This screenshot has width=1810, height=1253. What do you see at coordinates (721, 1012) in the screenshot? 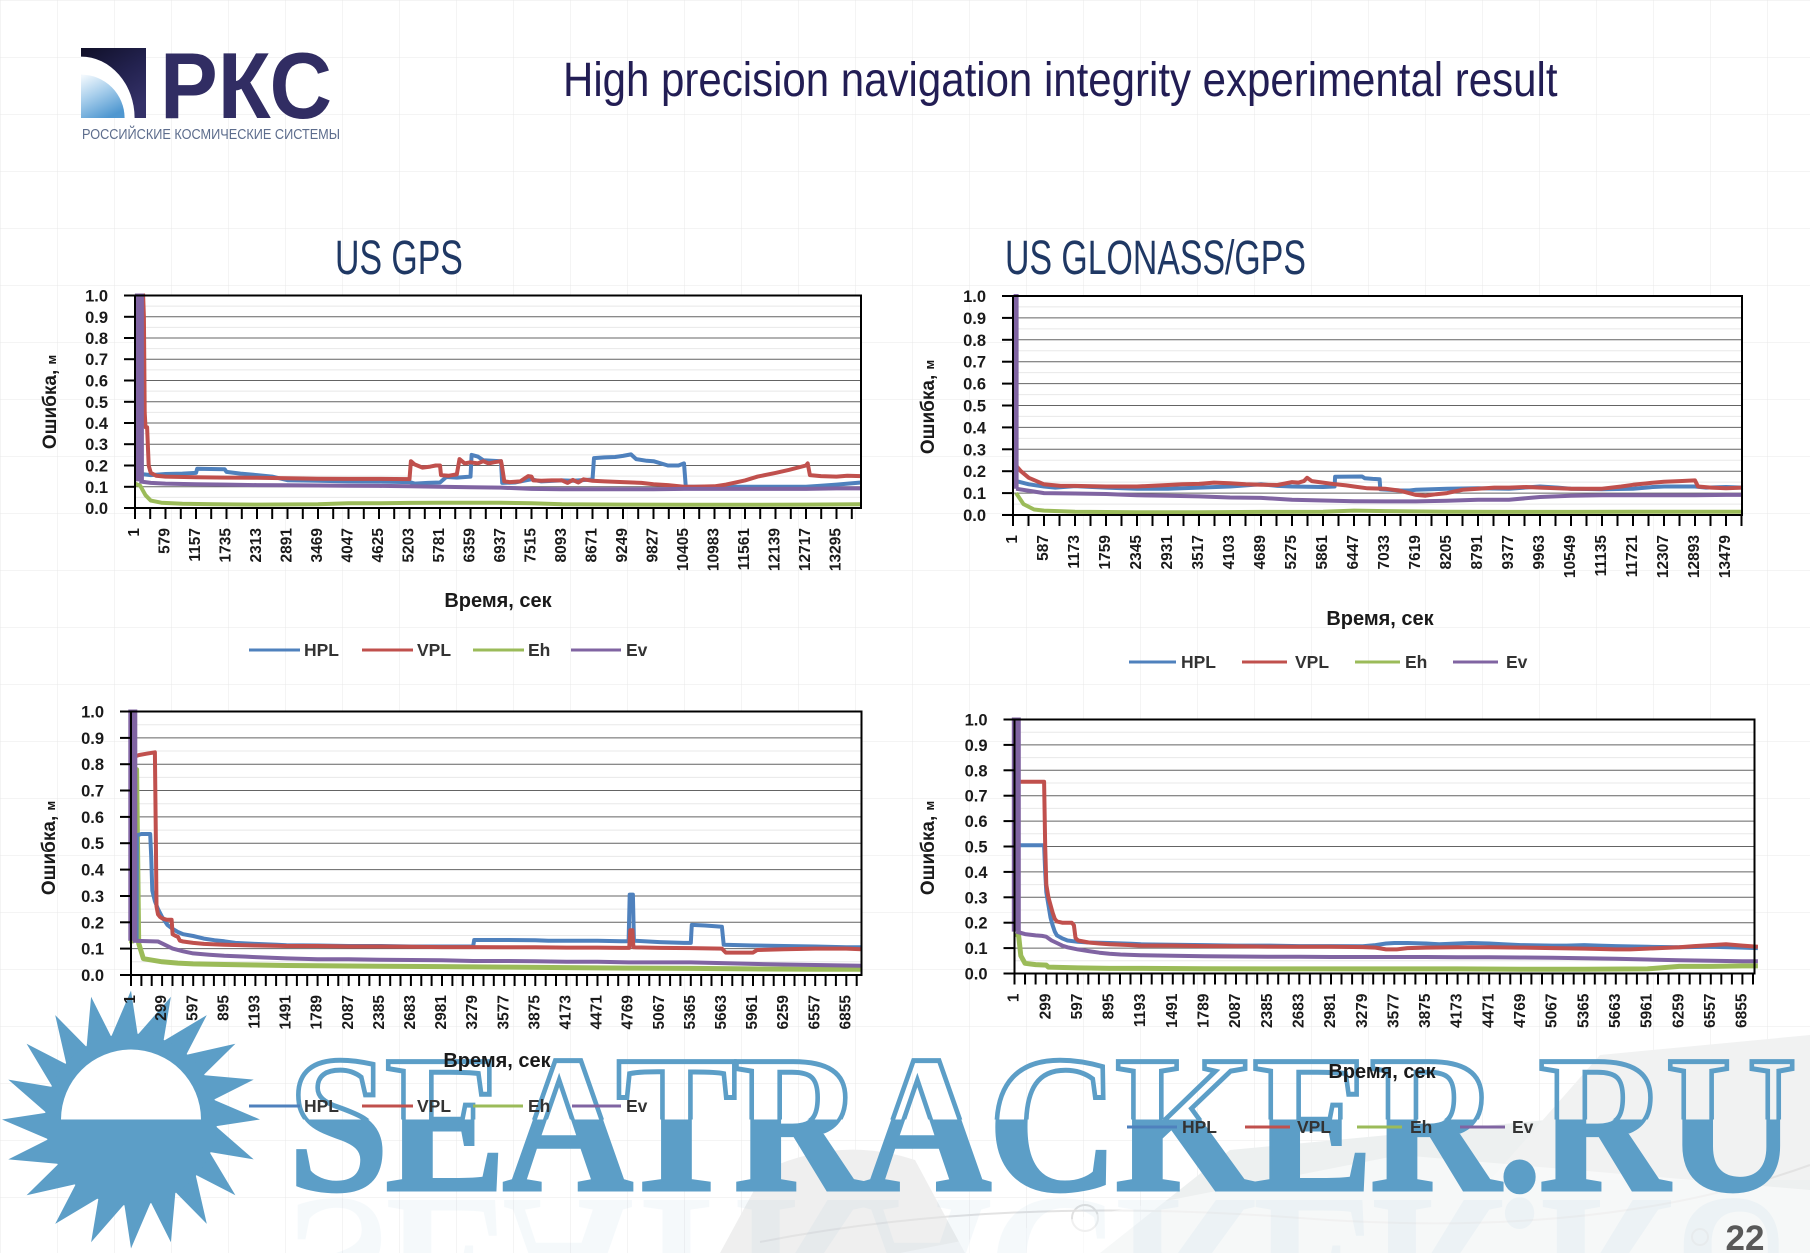
I see `svg-text: 5663` at bounding box center [721, 1012].